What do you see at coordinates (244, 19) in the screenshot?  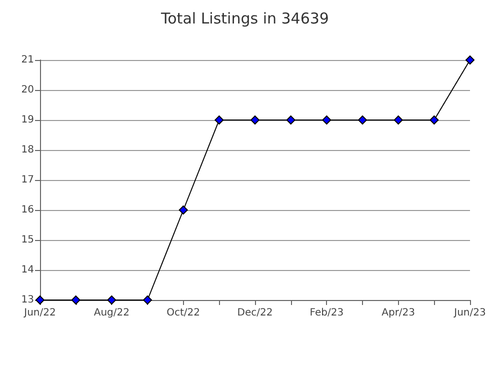 I see `chart-title: Total Listings in 34639` at bounding box center [244, 19].